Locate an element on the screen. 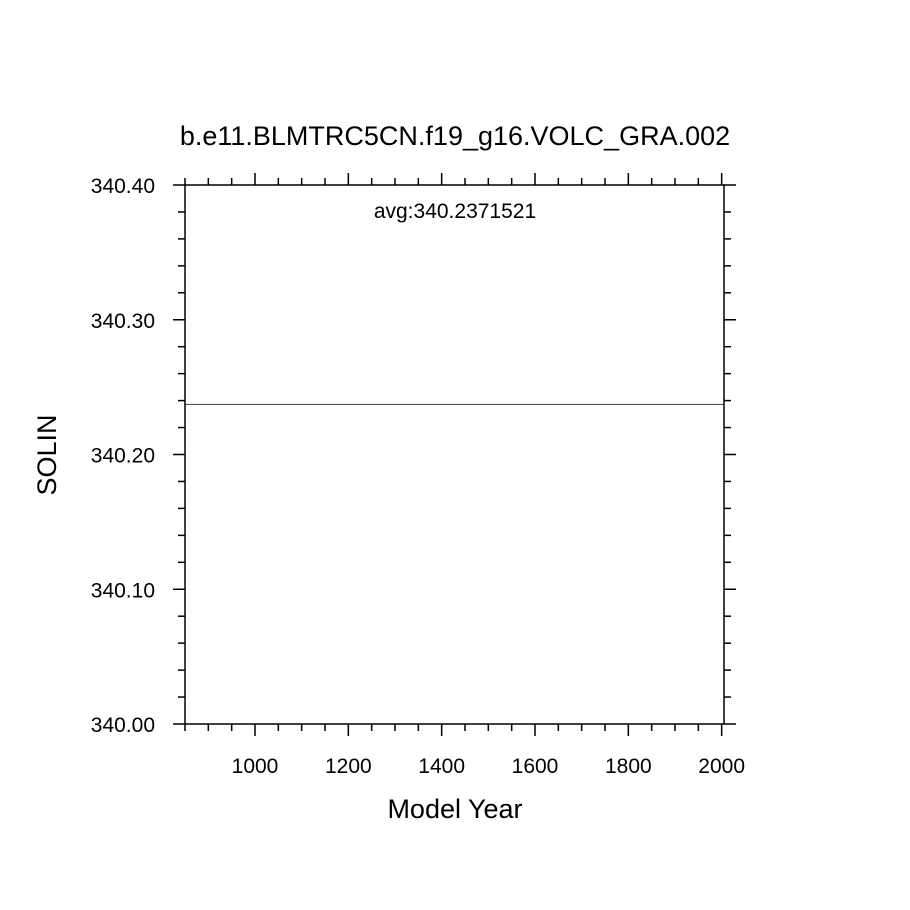  x-tick-label: 1200 is located at coordinates (348, 766).